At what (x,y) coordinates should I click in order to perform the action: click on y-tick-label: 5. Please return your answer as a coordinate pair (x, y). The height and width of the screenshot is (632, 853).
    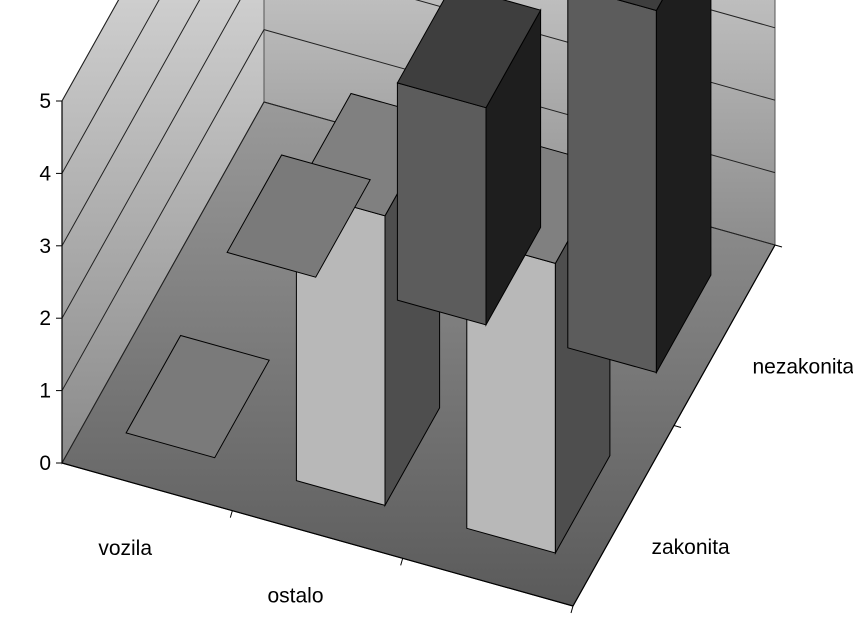
    Looking at the image, I should click on (45, 101).